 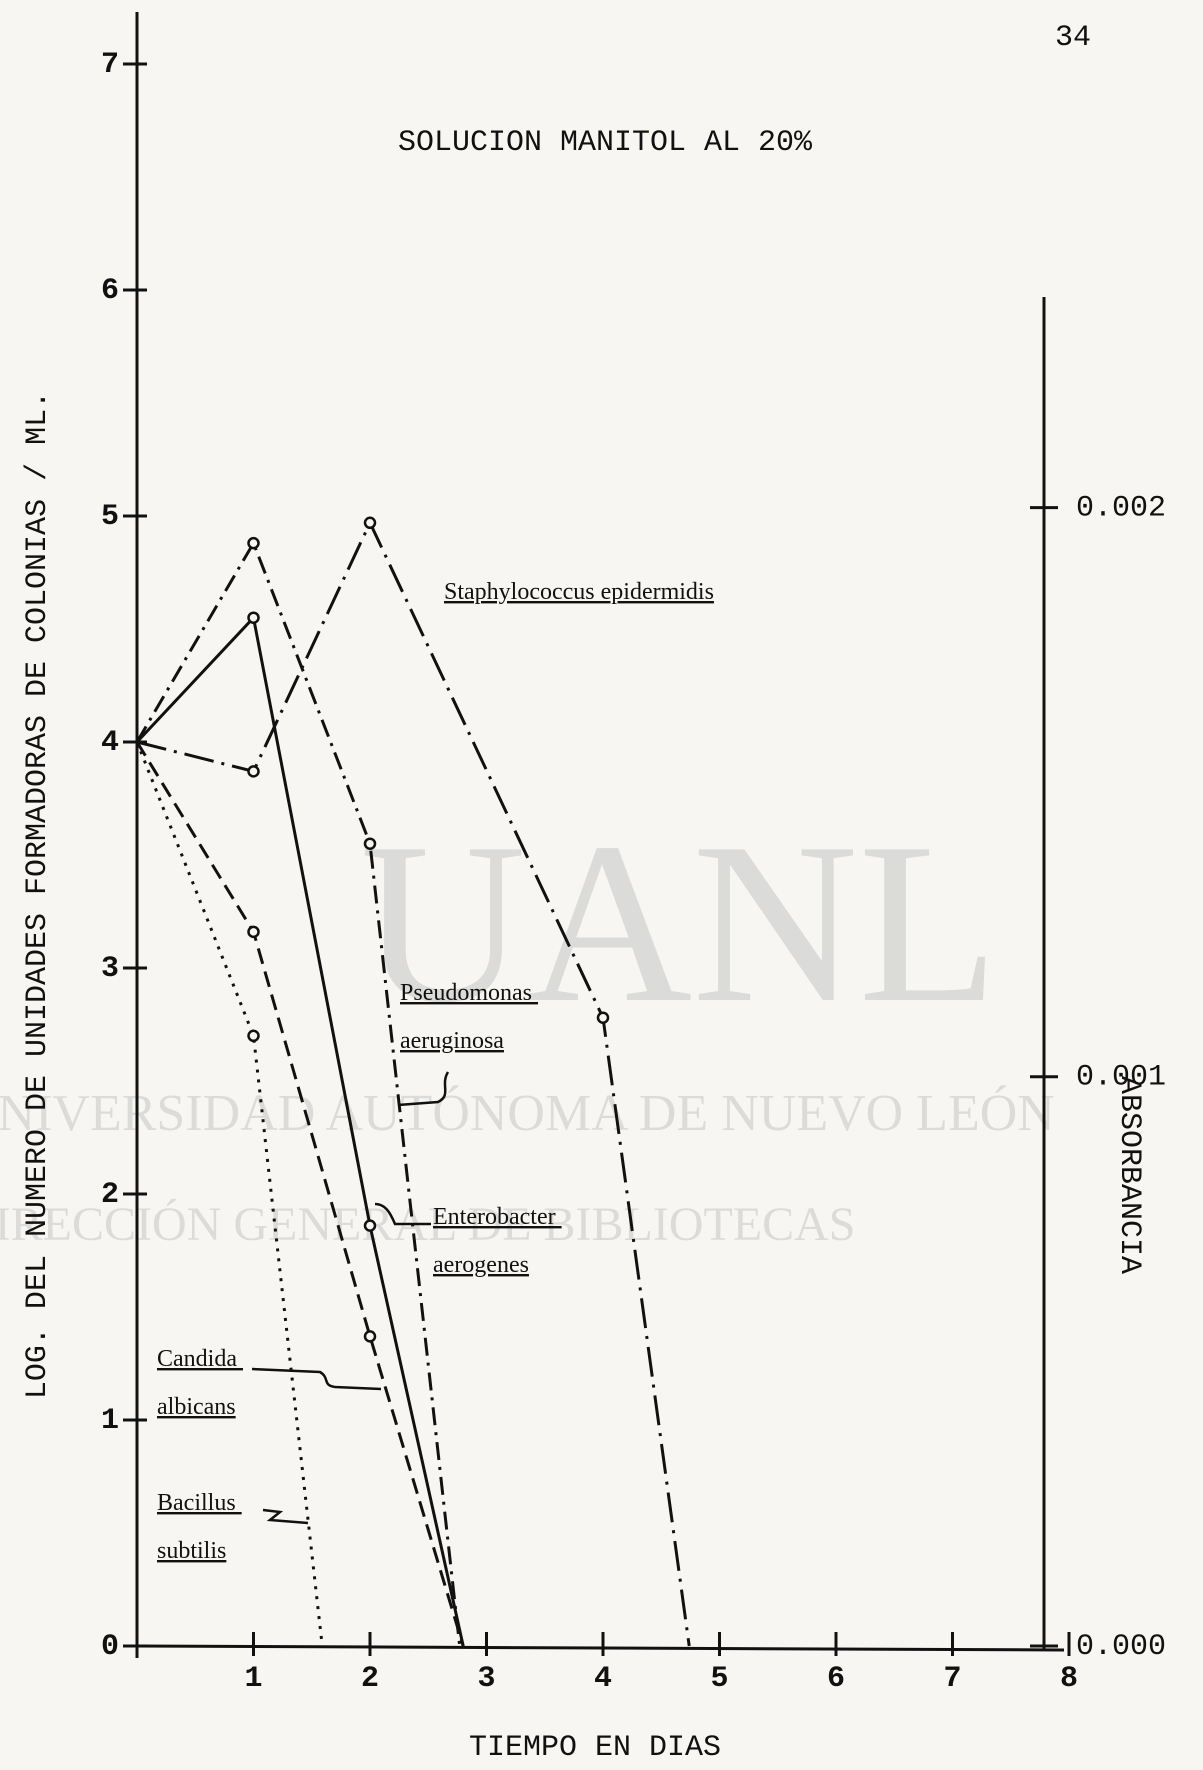 I want to click on x-tick-label: 3, so click(x=486, y=1679).